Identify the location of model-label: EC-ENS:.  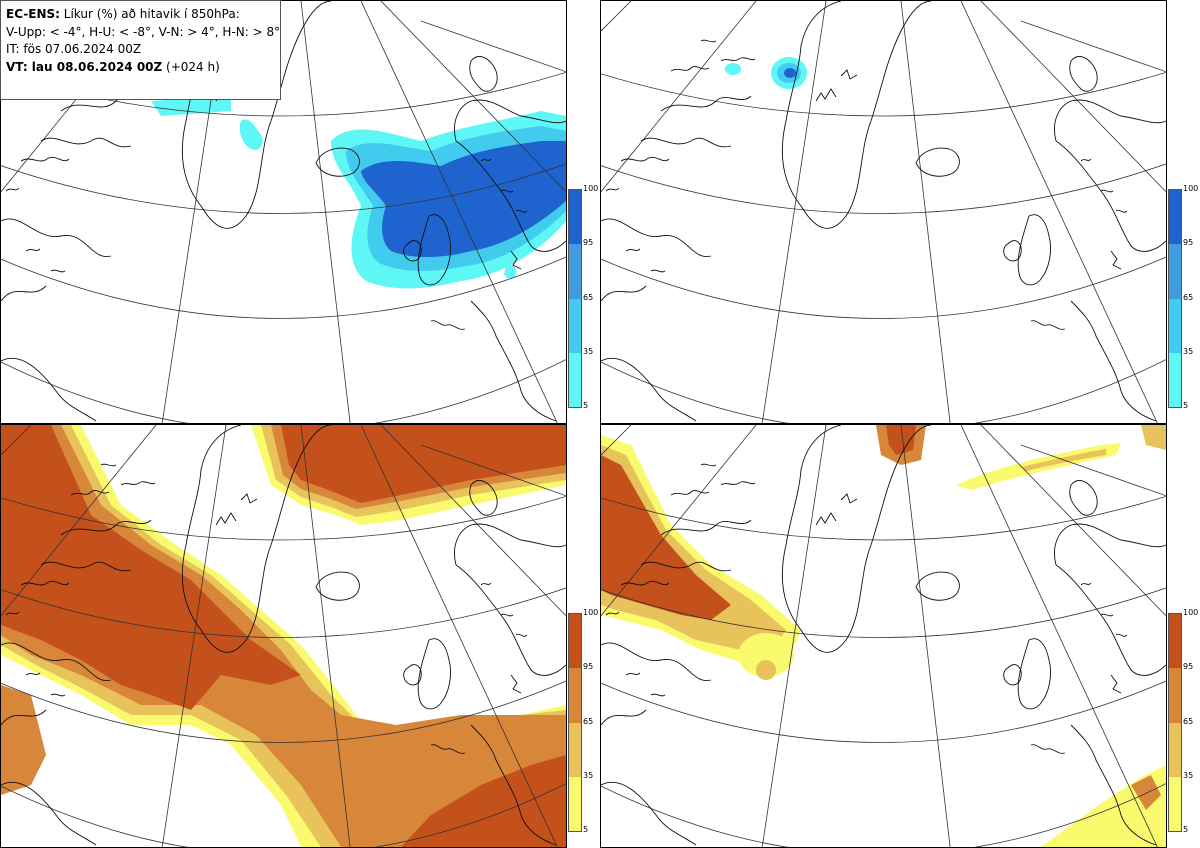
(33, 14).